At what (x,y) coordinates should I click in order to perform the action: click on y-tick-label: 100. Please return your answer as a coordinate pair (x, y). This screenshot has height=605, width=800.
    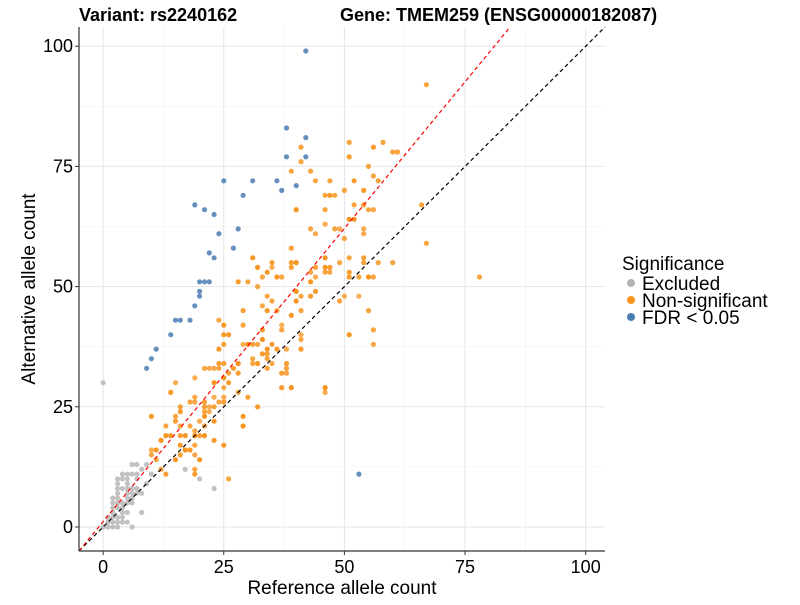
    Looking at the image, I should click on (58, 46).